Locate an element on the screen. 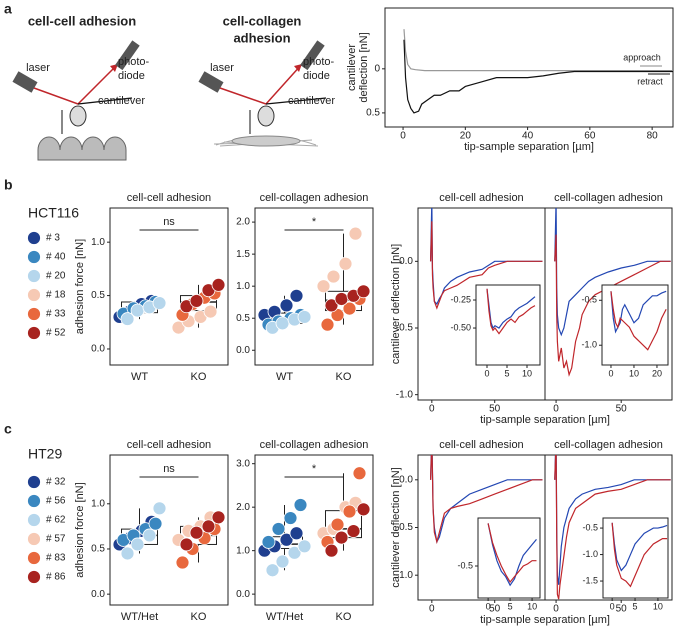 This screenshot has height=631, width=685. legend-label: # 62 is located at coordinates (56, 520).